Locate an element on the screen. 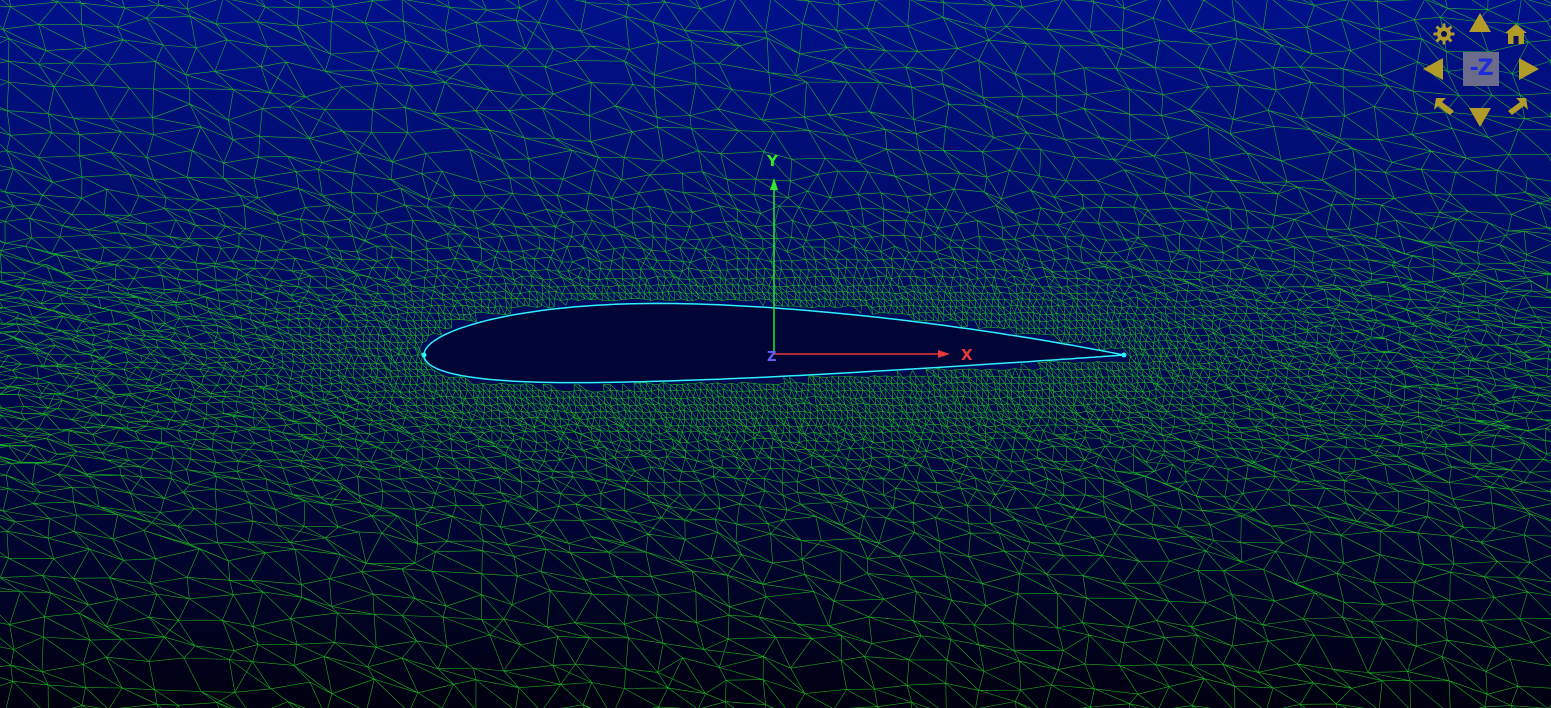  rotate-ccw-icon is located at coordinates (1446, 106).